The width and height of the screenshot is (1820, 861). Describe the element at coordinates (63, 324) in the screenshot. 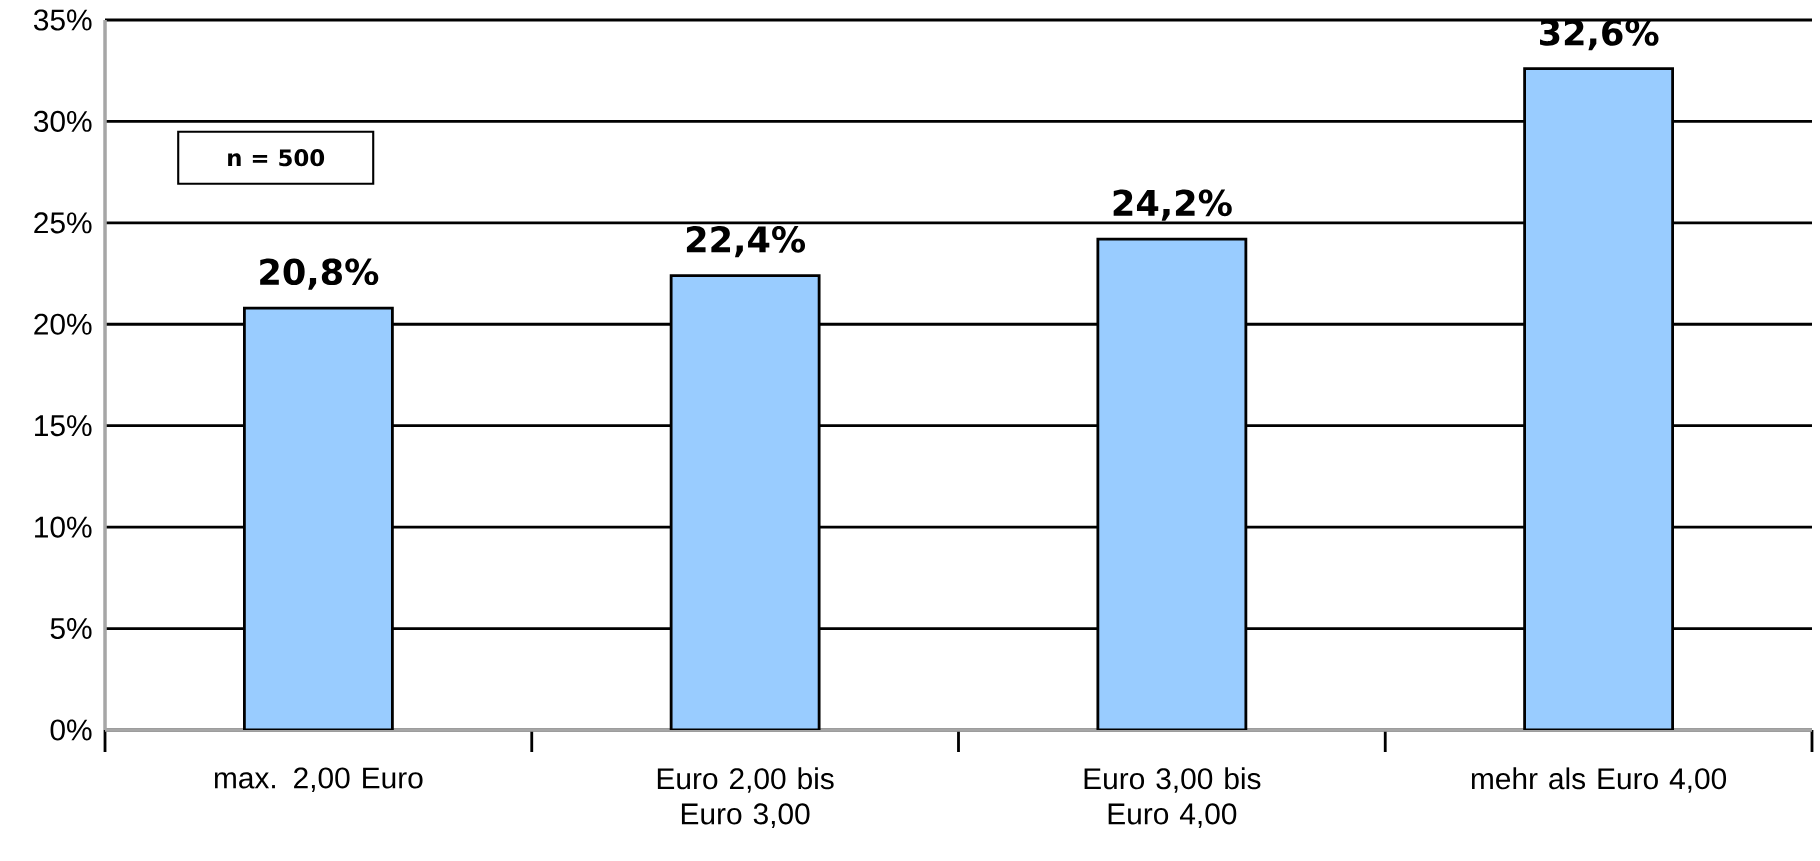

I see `y-tick-label: 20%` at that location.